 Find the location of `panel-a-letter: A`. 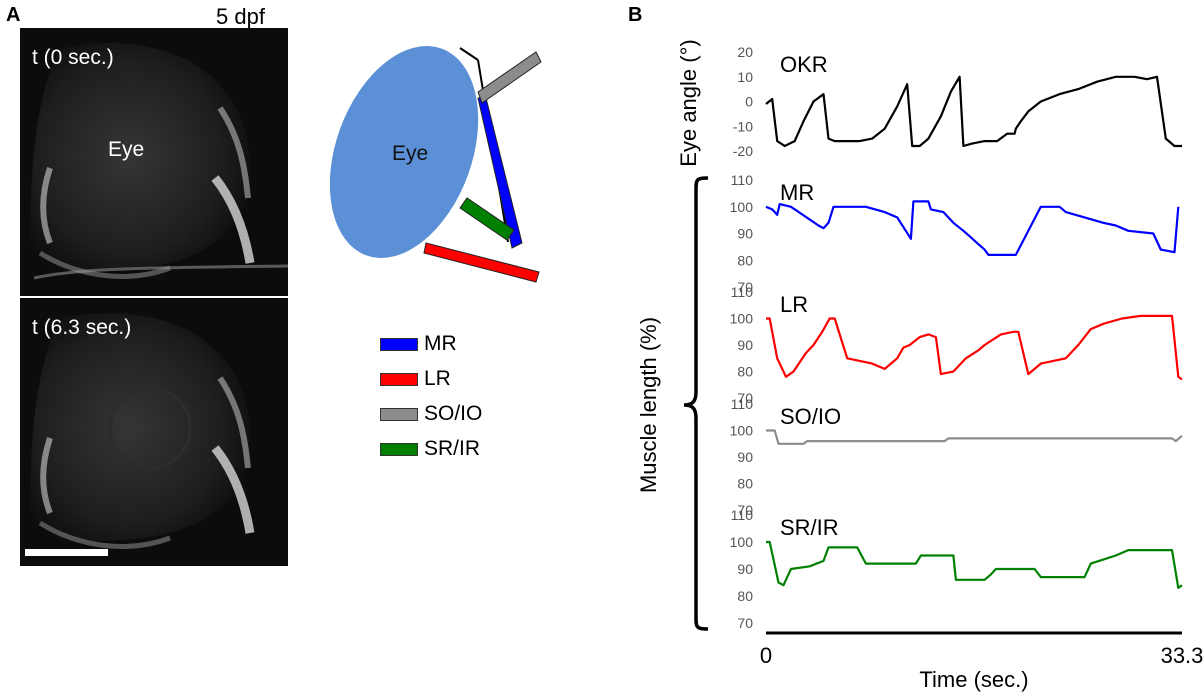

panel-a-letter: A is located at coordinates (13, 15).